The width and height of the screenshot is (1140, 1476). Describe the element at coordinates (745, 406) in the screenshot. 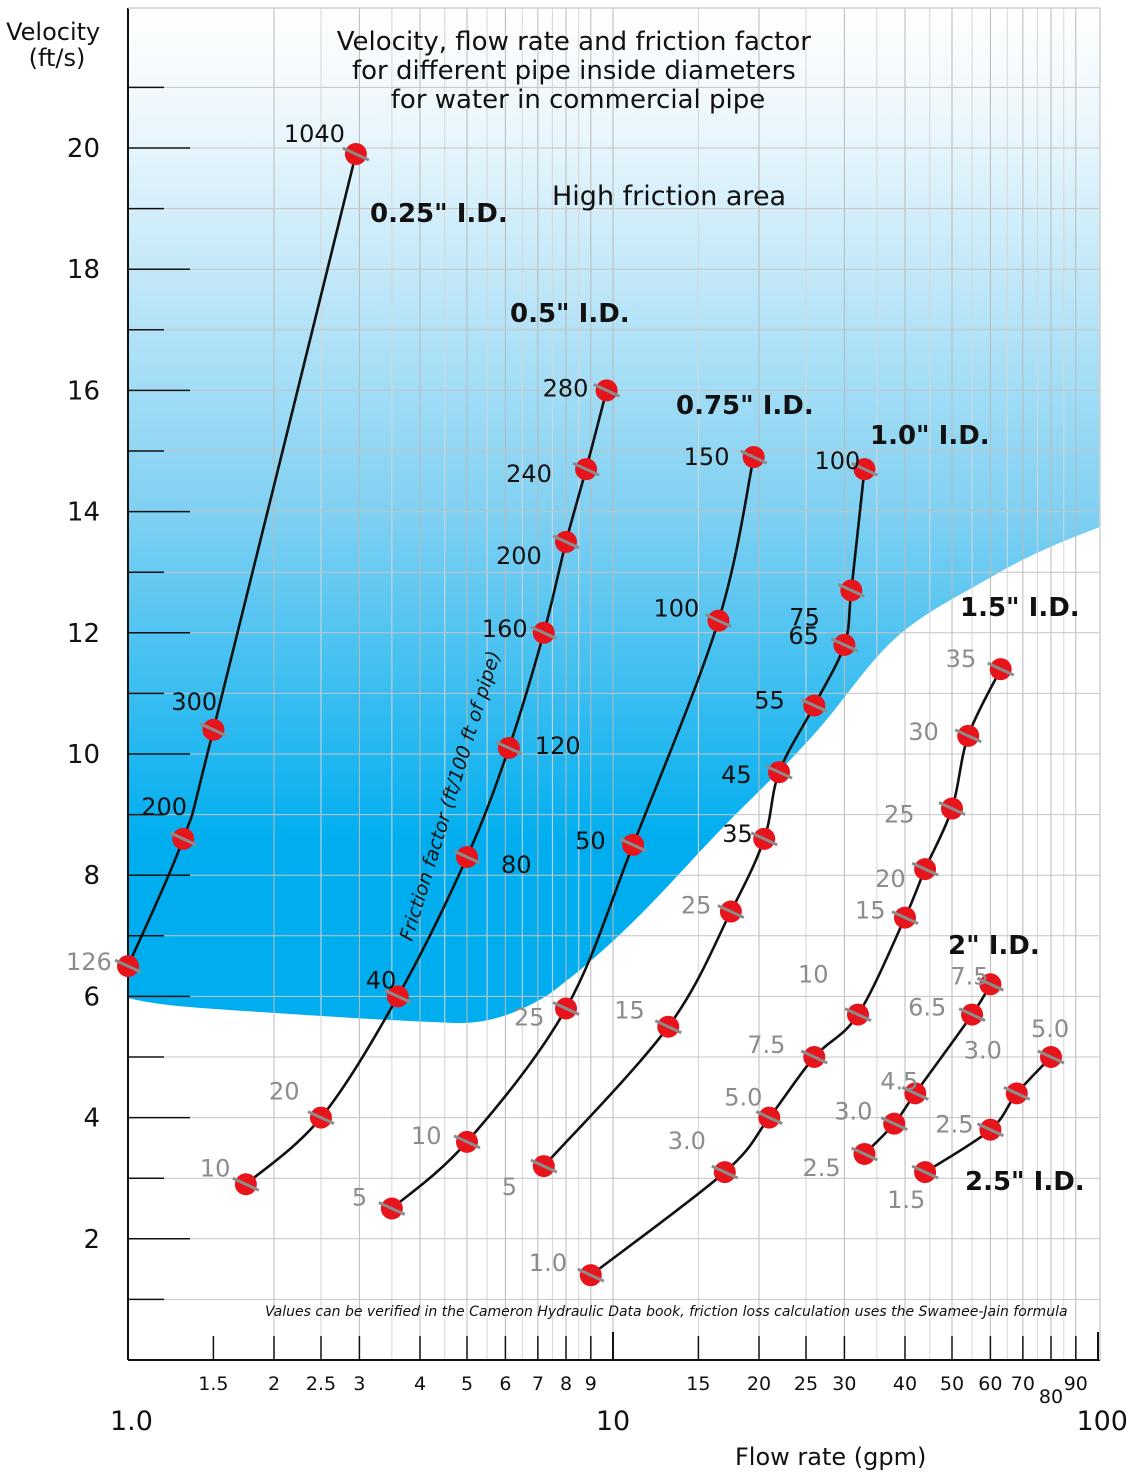

I see `series-name-label: 0.75" I.D.` at that location.